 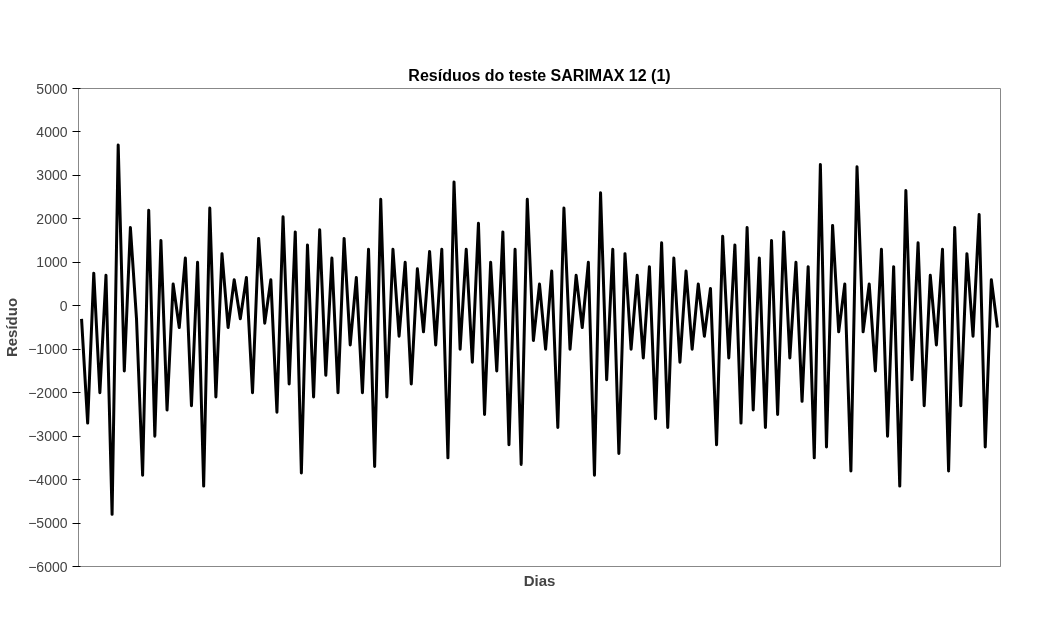 I want to click on y-tick-label: −5000, so click(x=48, y=523).